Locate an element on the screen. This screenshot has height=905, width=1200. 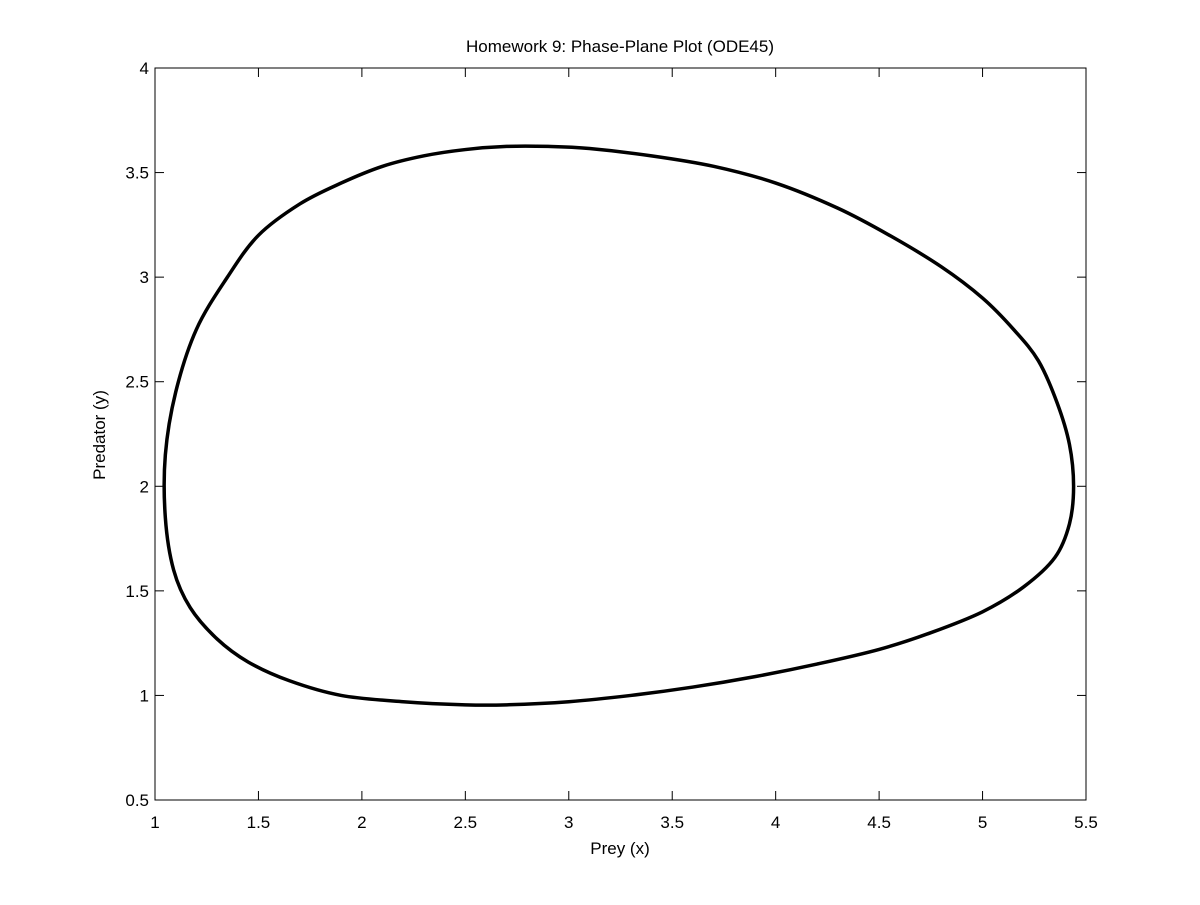
chart-title: Homework 9: Phase-Plane Plot (ODE45) is located at coordinates (620, 46).